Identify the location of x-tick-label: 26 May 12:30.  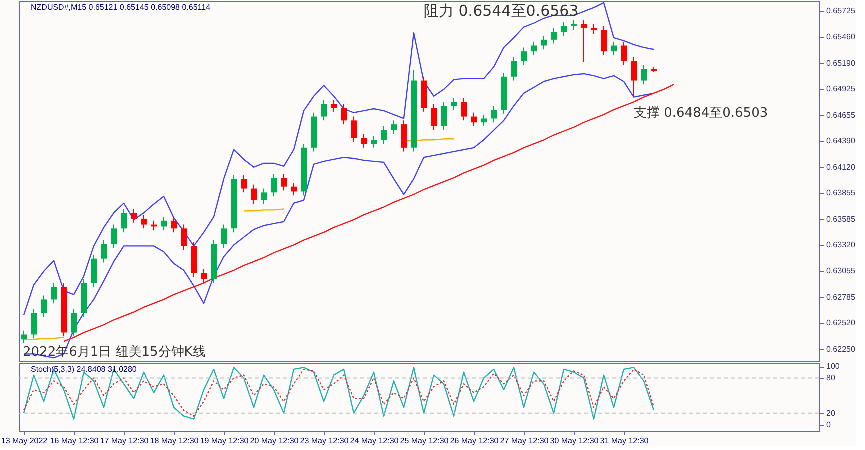
(475, 441).